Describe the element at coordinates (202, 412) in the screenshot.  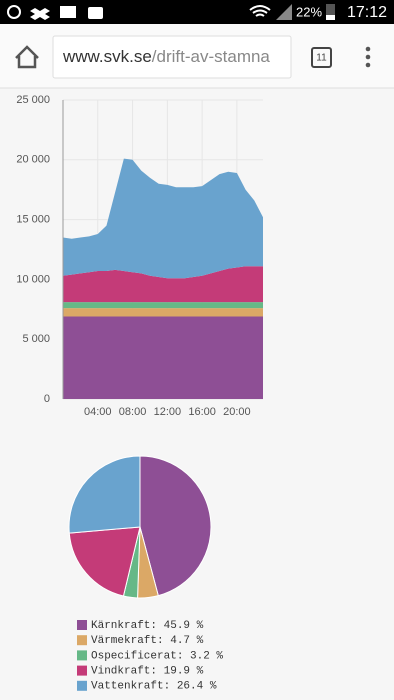
I see `x-tick-label: 16:00` at that location.